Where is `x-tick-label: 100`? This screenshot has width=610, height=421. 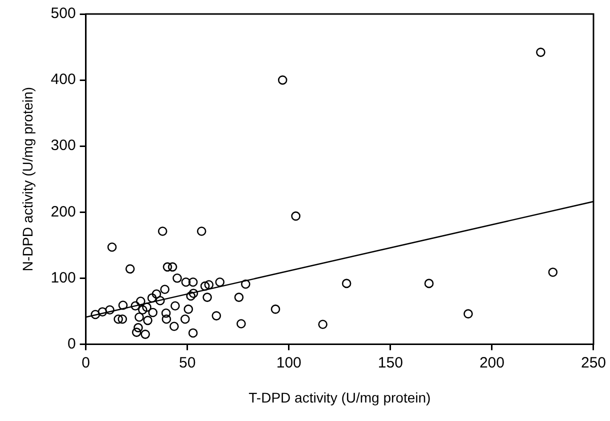 x-tick-label: 100 is located at coordinates (289, 363).